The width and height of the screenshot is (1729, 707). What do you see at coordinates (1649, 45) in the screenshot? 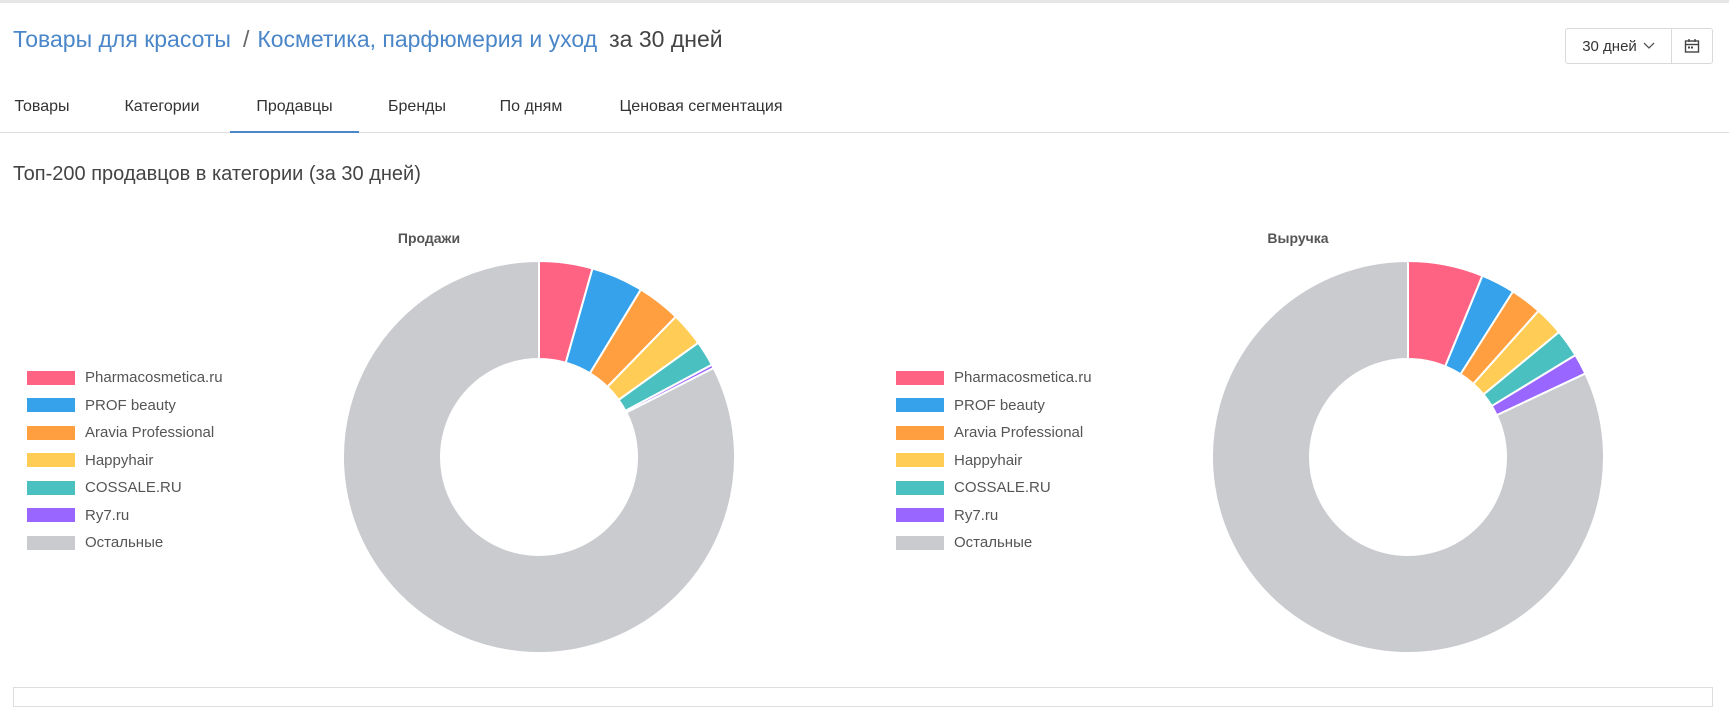
I see `chevron-down-icon` at bounding box center [1649, 45].